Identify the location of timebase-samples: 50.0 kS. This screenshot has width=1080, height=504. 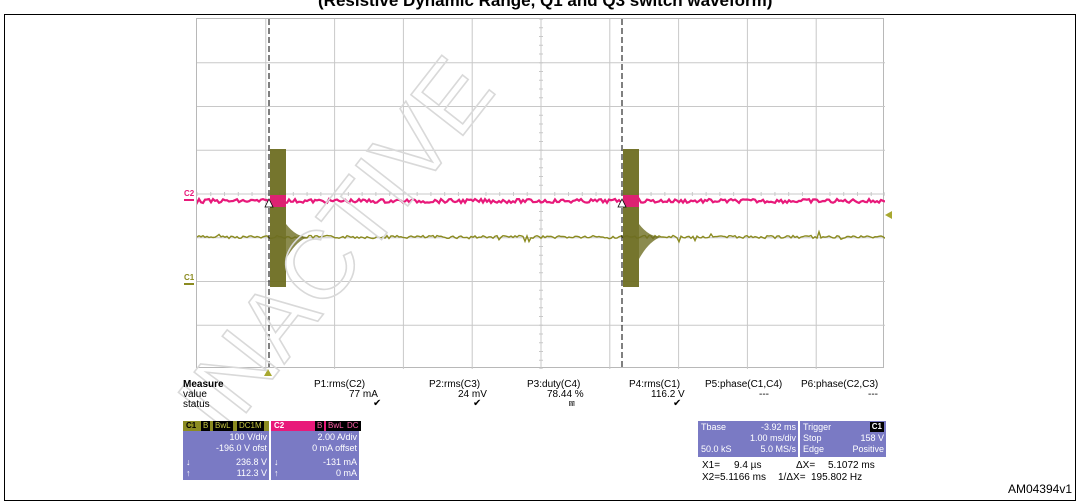
(716, 449).